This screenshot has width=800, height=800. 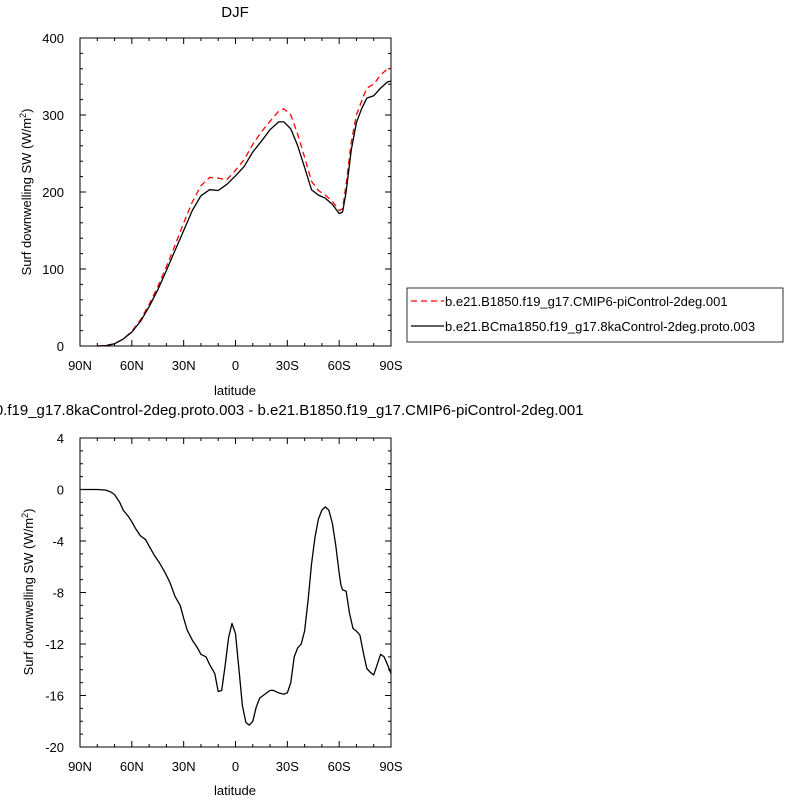 I want to click on top-x-tick-label: 90N, so click(x=80, y=365).